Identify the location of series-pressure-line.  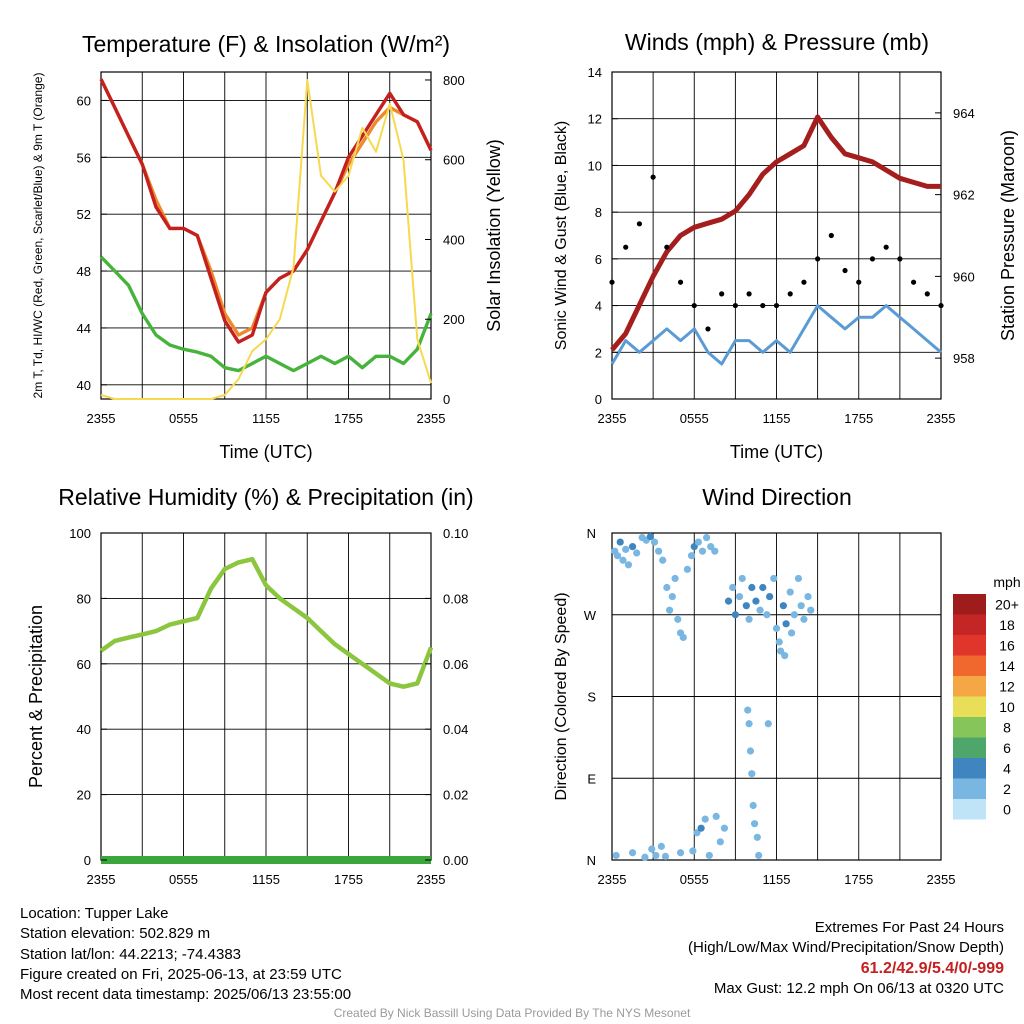
(775, 233).